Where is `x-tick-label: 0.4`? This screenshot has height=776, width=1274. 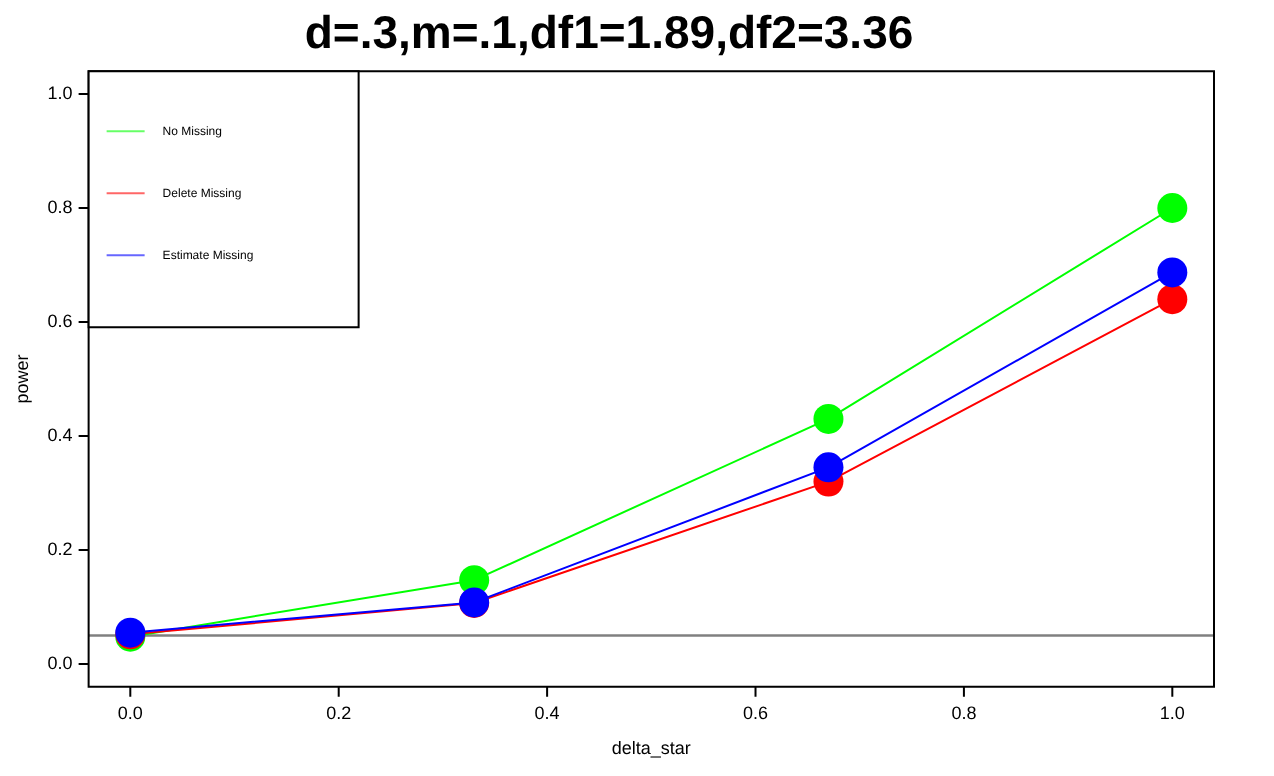
x-tick-label: 0.4 is located at coordinates (547, 712).